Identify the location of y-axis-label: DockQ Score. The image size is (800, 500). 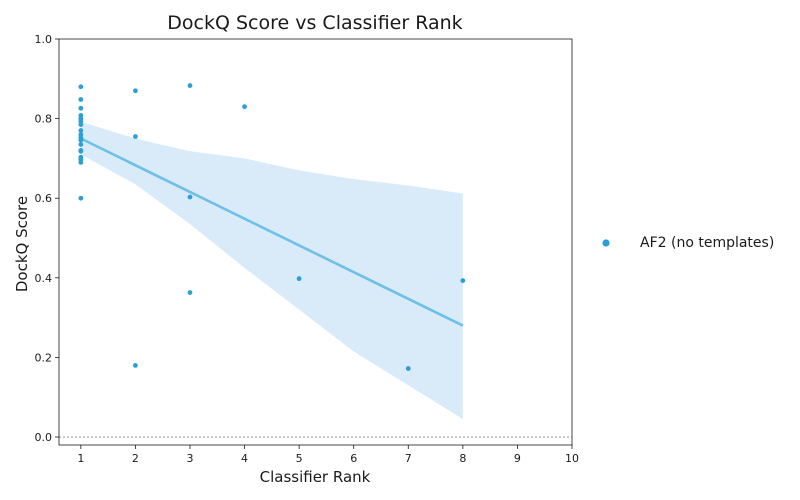
(22, 244).